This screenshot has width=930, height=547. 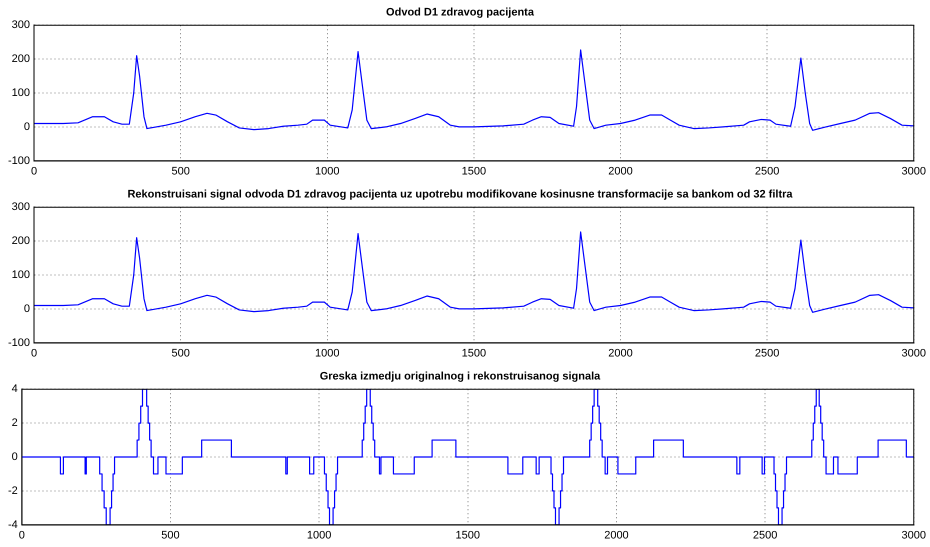 What do you see at coordinates (15, 423) in the screenshot?
I see `y-tick-label: 2` at bounding box center [15, 423].